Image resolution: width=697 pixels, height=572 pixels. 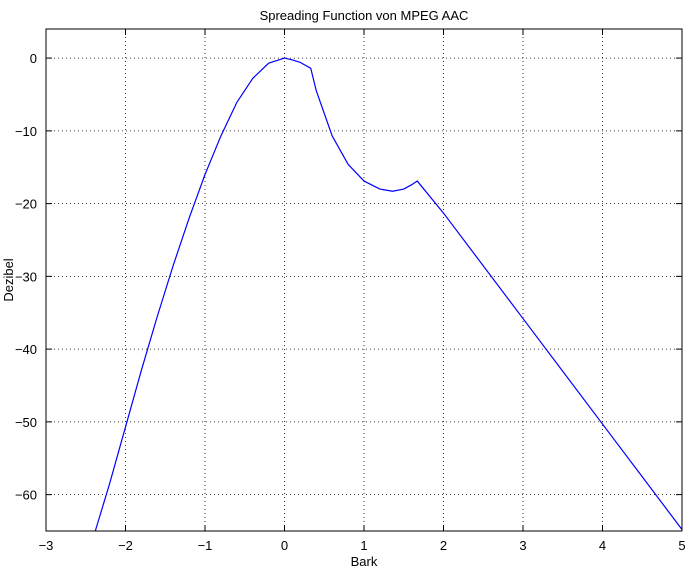 What do you see at coordinates (681, 545) in the screenshot?
I see `x-tick-label: 5` at bounding box center [681, 545].